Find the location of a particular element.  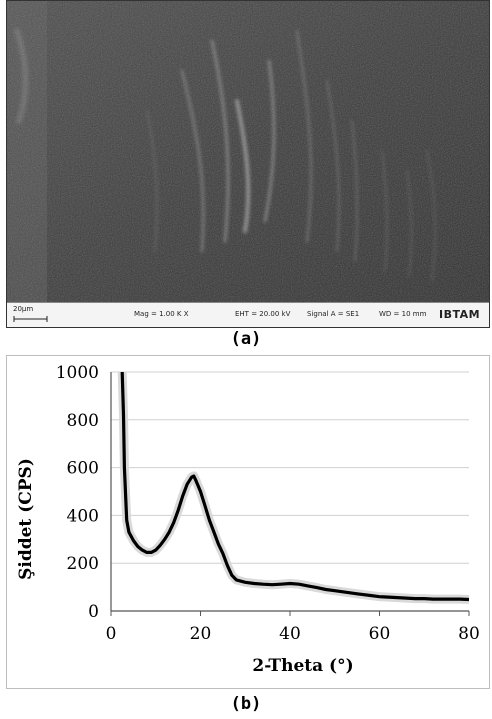

eht-voltage: EHT = 20.00 kV is located at coordinates (263, 314).